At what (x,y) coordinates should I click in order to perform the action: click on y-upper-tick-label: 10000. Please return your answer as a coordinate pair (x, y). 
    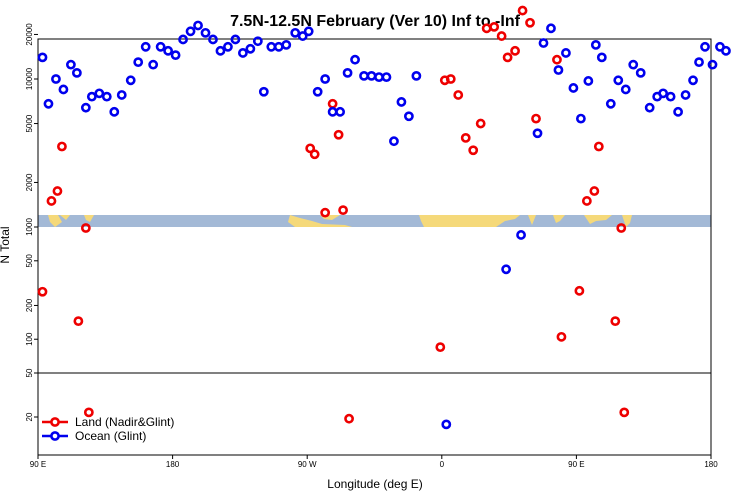
    Looking at the image, I should click on (29, 78).